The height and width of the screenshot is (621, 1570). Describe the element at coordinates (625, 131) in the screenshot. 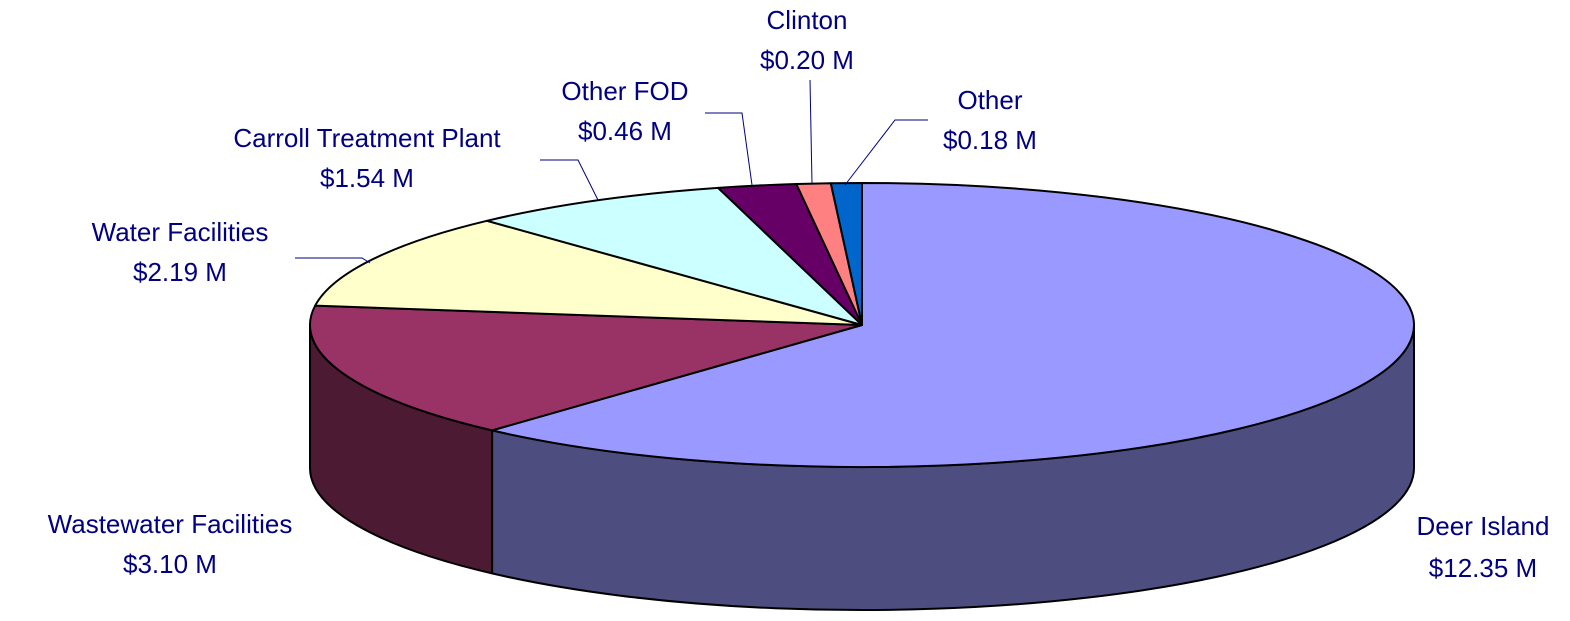

I see `slice-value-label: $0.46 M` at that location.